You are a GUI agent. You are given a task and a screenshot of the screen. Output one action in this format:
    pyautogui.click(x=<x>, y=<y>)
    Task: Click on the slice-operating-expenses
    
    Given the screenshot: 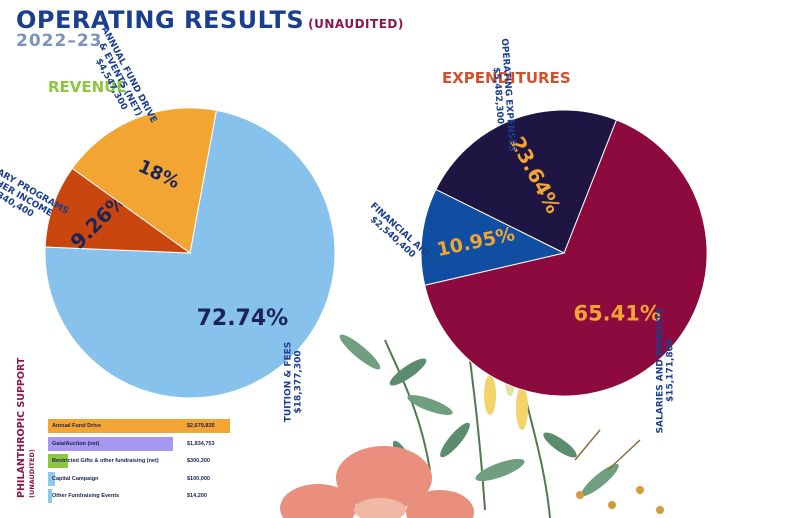 What is the action you would take?
    pyautogui.click(x=526, y=181)
    